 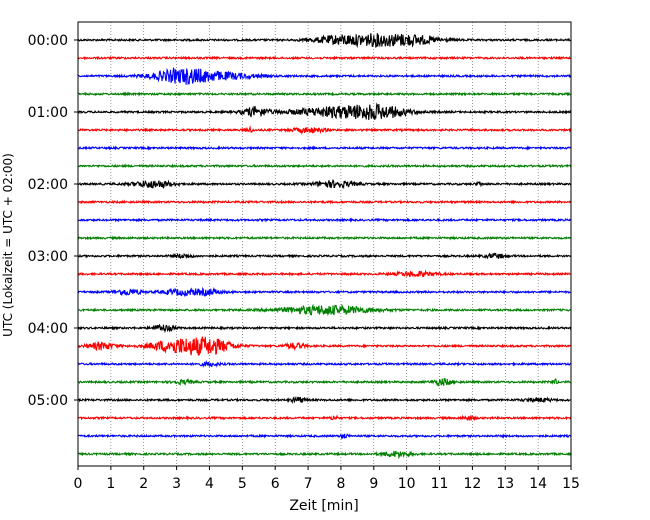 What do you see at coordinates (209, 484) in the screenshot?
I see `x-tick-label: 4` at bounding box center [209, 484].